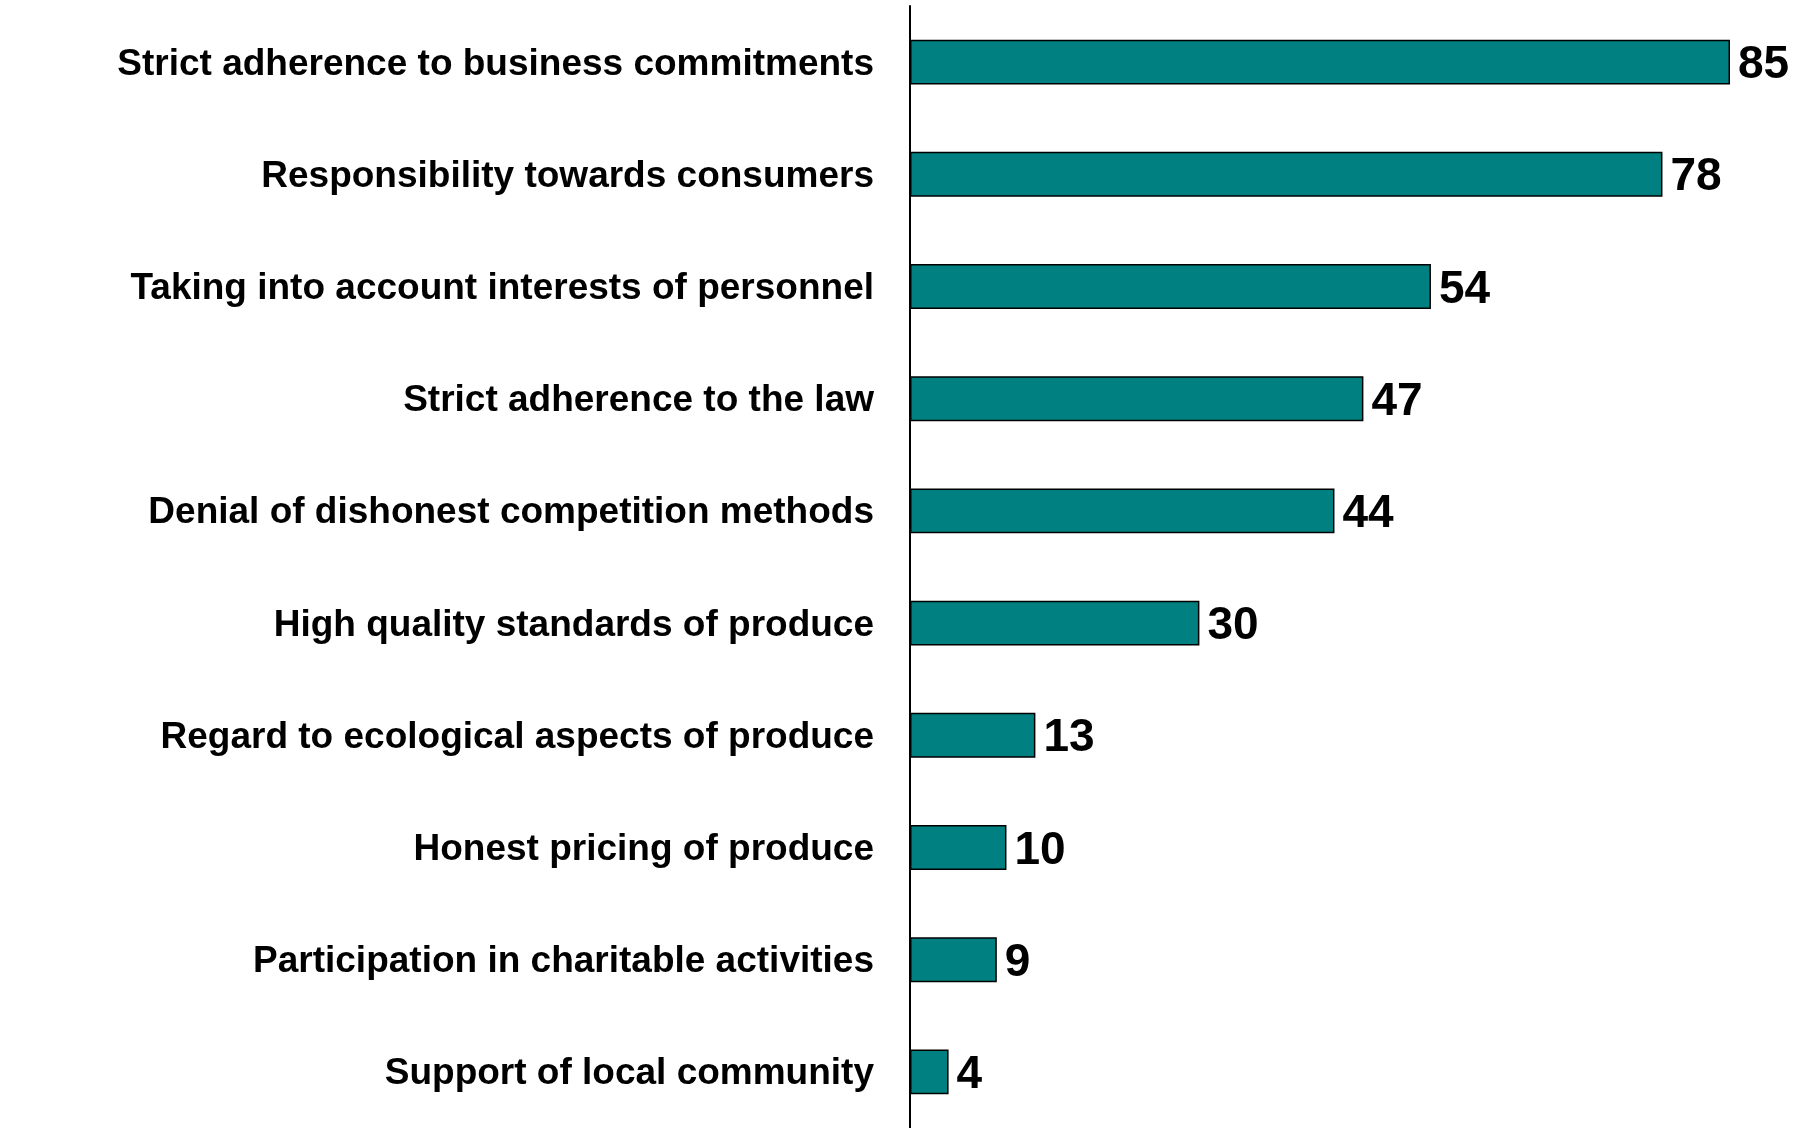 The height and width of the screenshot is (1128, 1820). Describe the element at coordinates (1764, 62) in the screenshot. I see `data-label: 85` at that location.